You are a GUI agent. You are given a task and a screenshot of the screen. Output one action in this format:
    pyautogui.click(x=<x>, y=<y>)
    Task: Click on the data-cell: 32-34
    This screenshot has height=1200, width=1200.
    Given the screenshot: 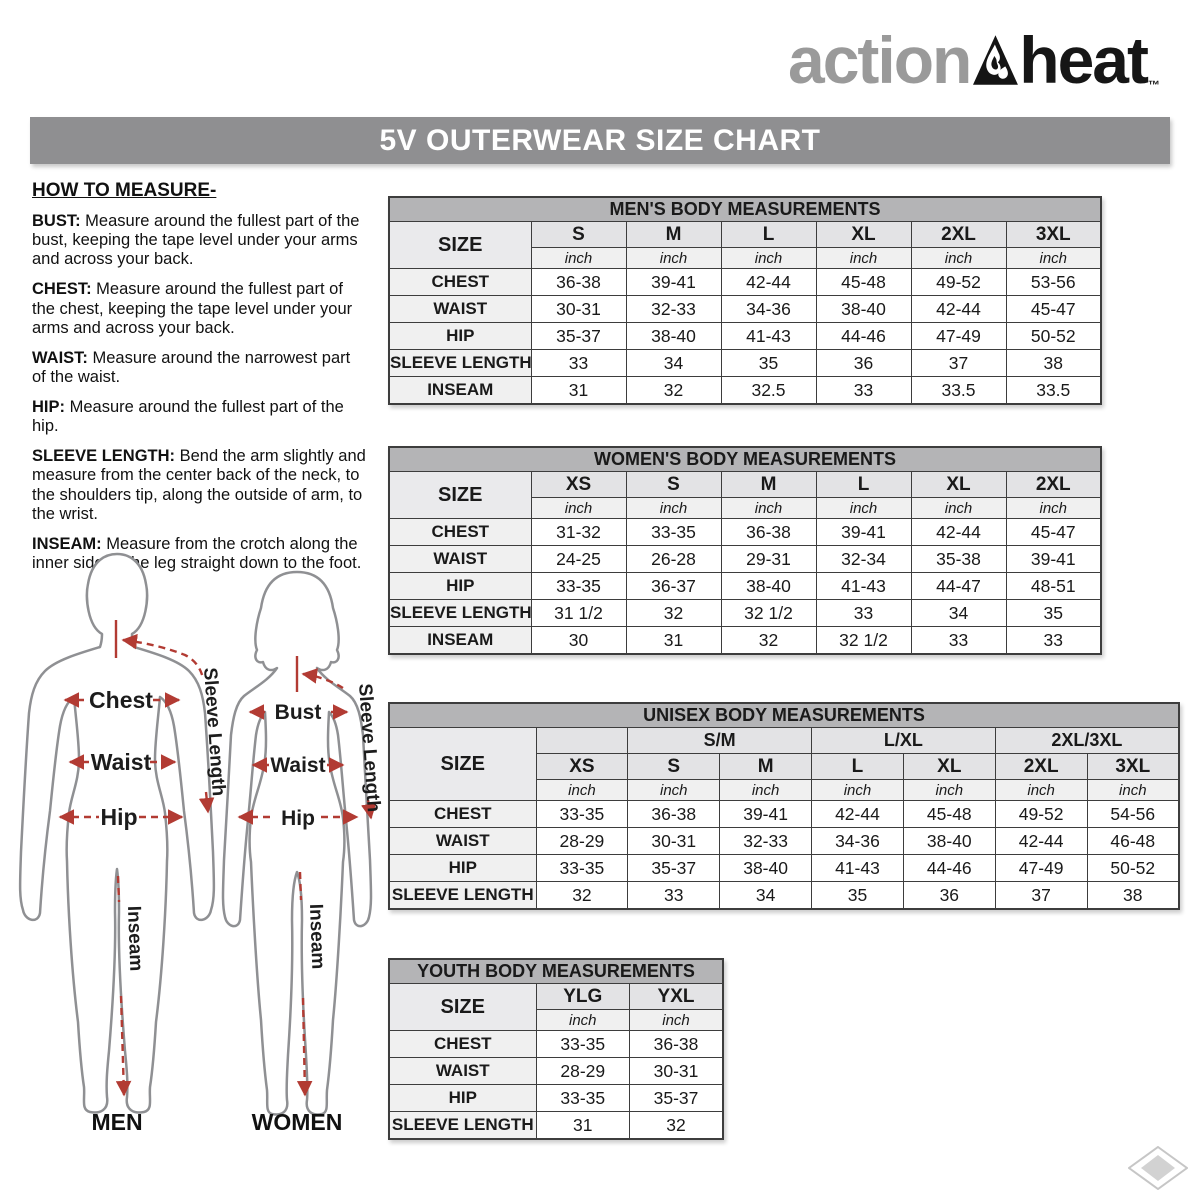 What is the action you would take?
    pyautogui.click(x=863, y=559)
    